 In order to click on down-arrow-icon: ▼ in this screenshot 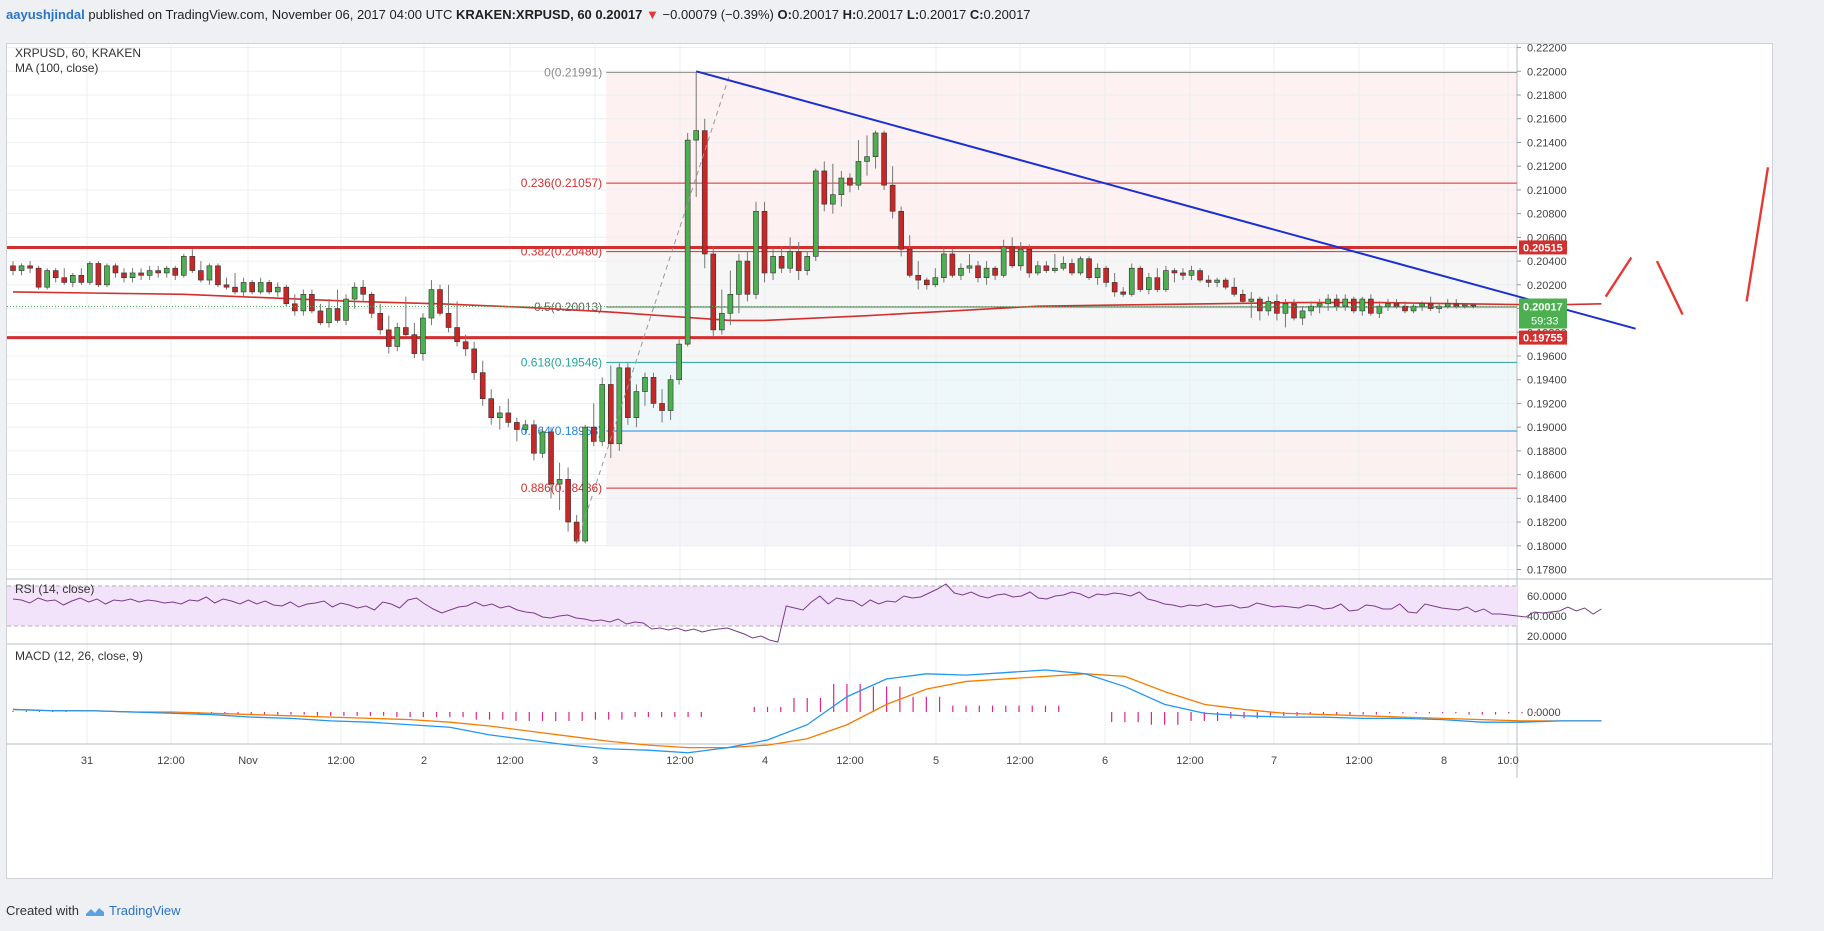, I will do `click(652, 14)`.